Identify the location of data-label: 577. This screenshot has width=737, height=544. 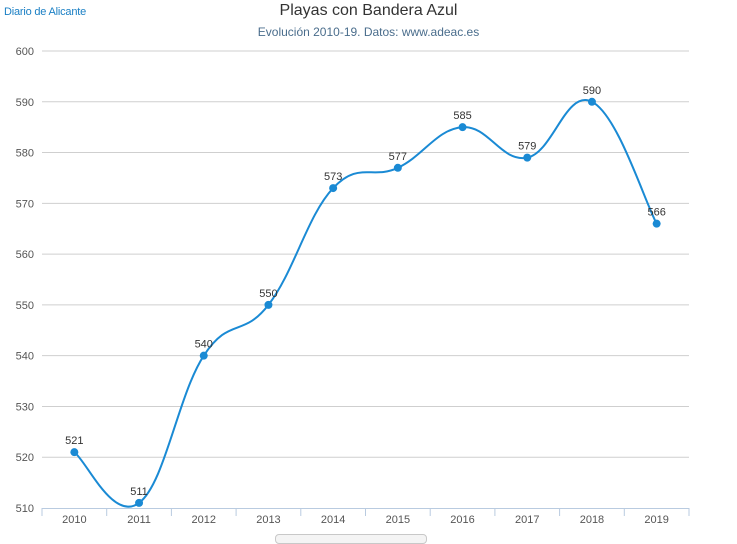
(398, 157).